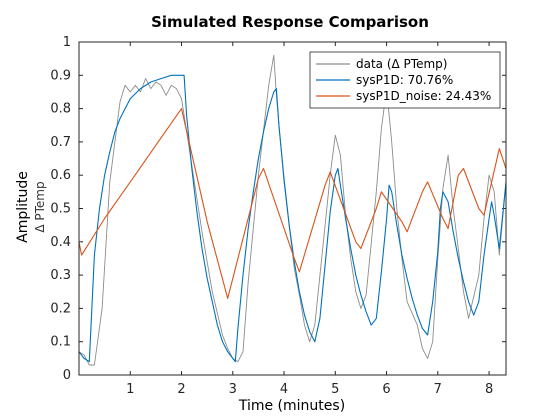 The height and width of the screenshot is (420, 560). I want to click on x-tick-label: 1, so click(130, 389).